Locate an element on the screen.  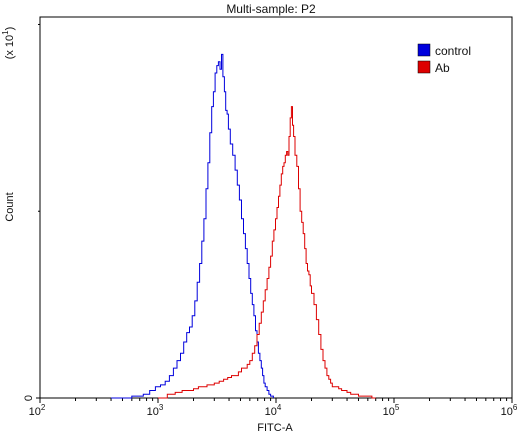
chart-title: Multi-sample: P2 is located at coordinates (271, 9).